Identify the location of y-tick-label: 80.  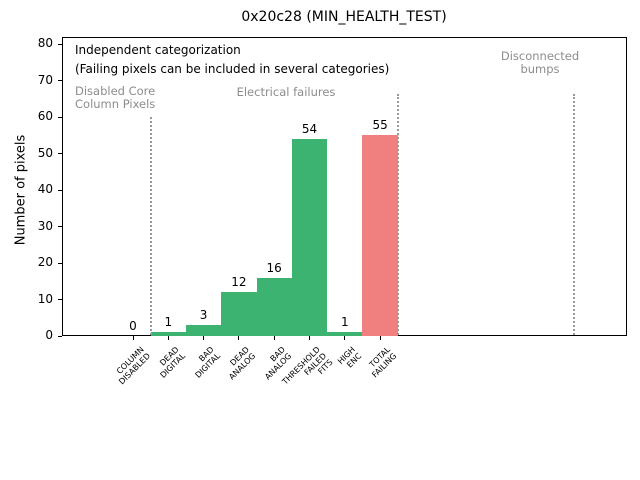
(45, 43).